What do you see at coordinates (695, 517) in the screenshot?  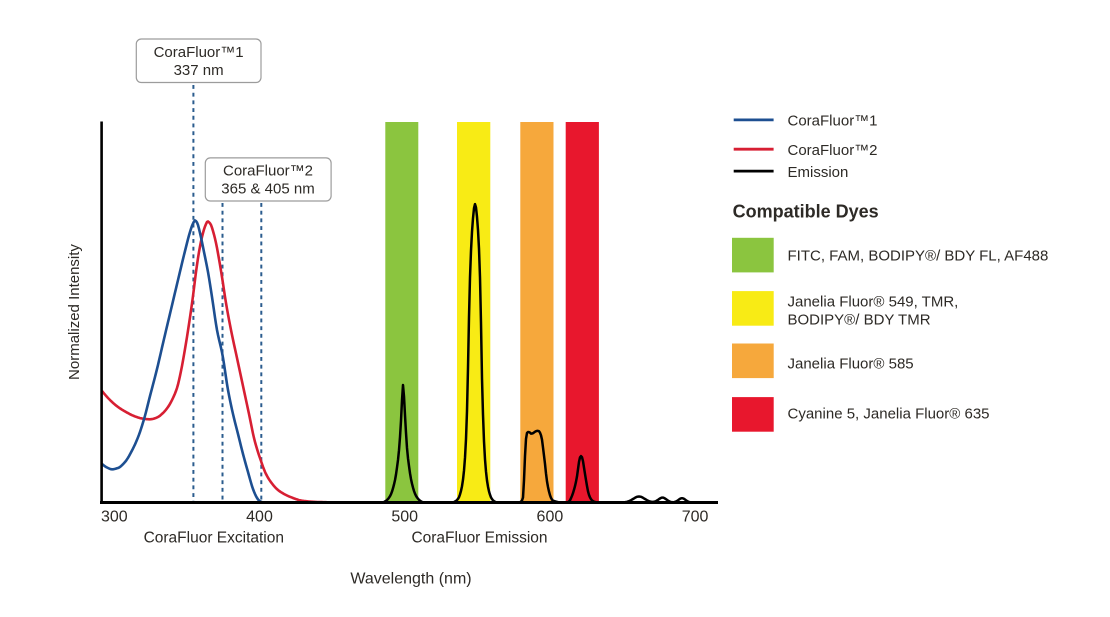 I see `svg-text: 700` at bounding box center [695, 517].